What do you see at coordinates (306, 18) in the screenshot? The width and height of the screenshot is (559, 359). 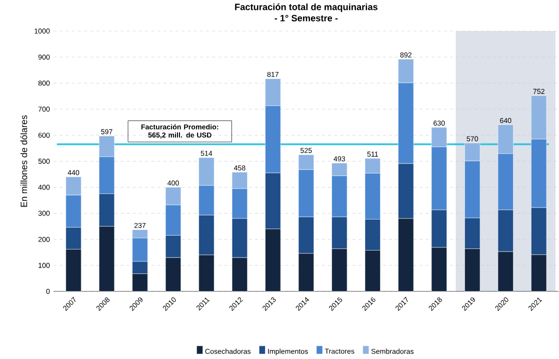 I see `chart-subtitle: - 1° Semestre -` at bounding box center [306, 18].